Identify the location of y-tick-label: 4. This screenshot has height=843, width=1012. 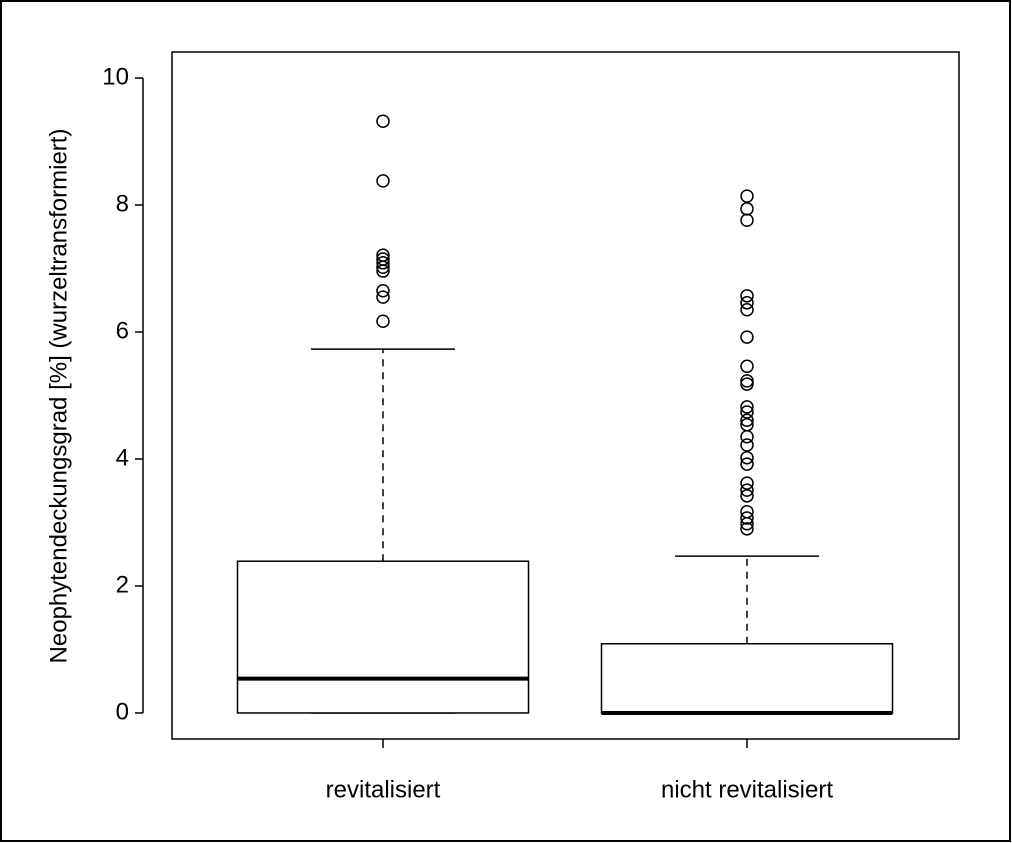
(122, 457).